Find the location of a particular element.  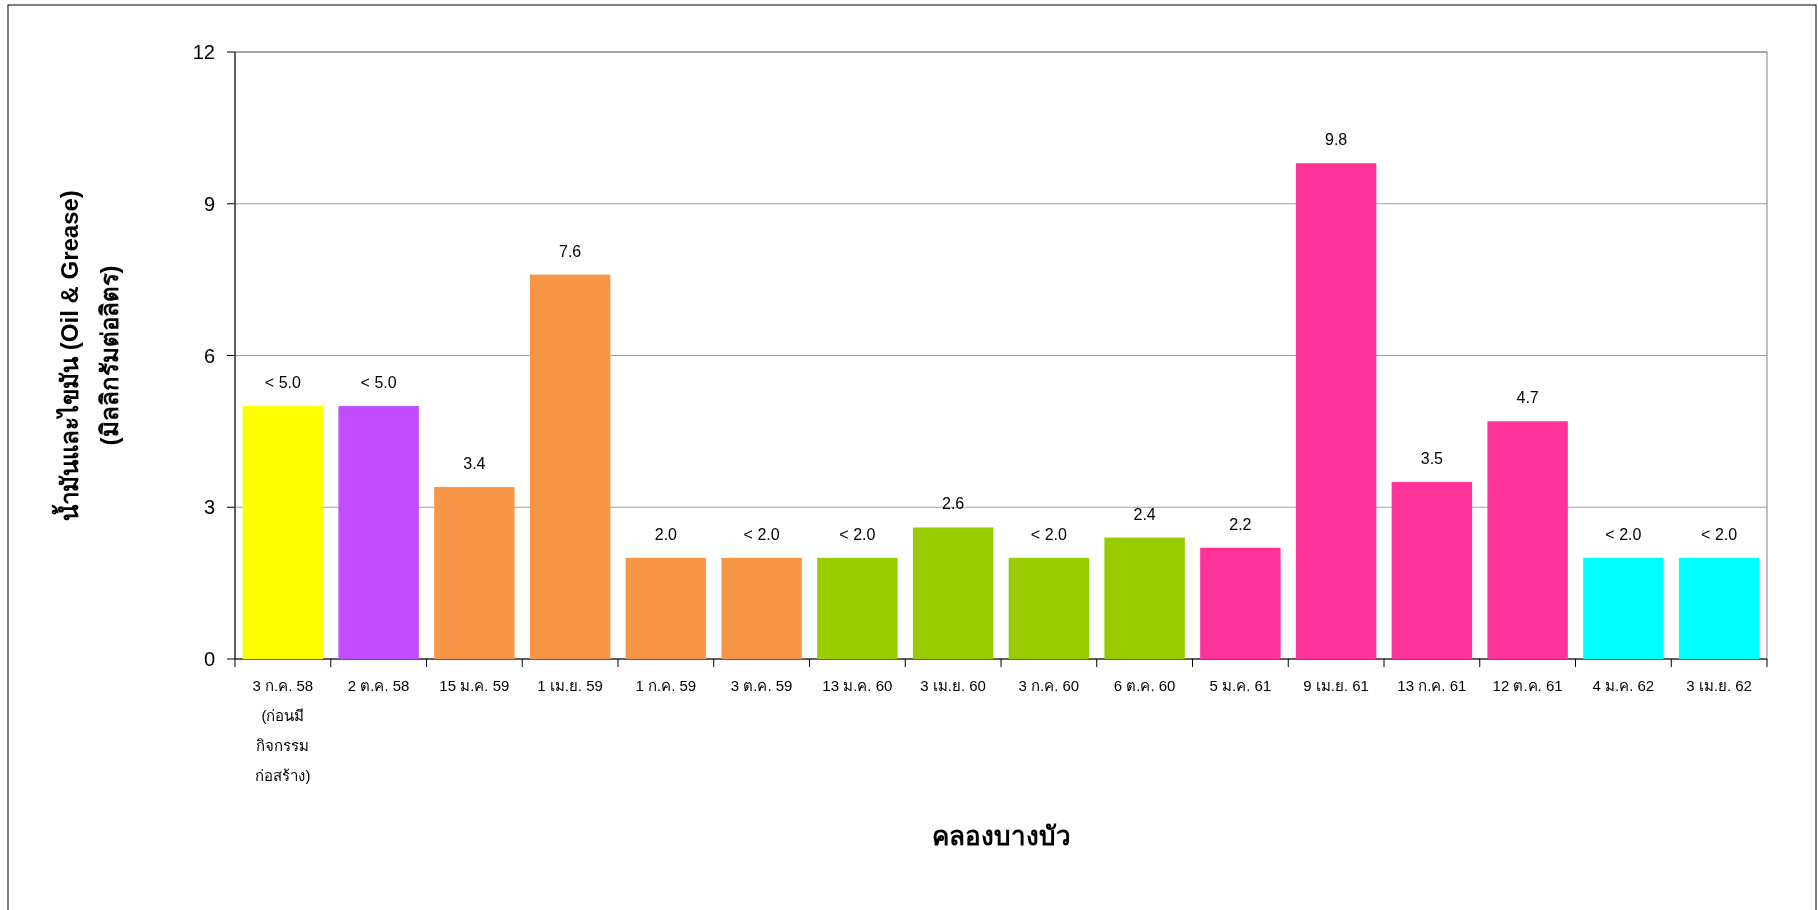

x-tick-label: 3 ก.ค. 60 is located at coordinates (1049, 685).